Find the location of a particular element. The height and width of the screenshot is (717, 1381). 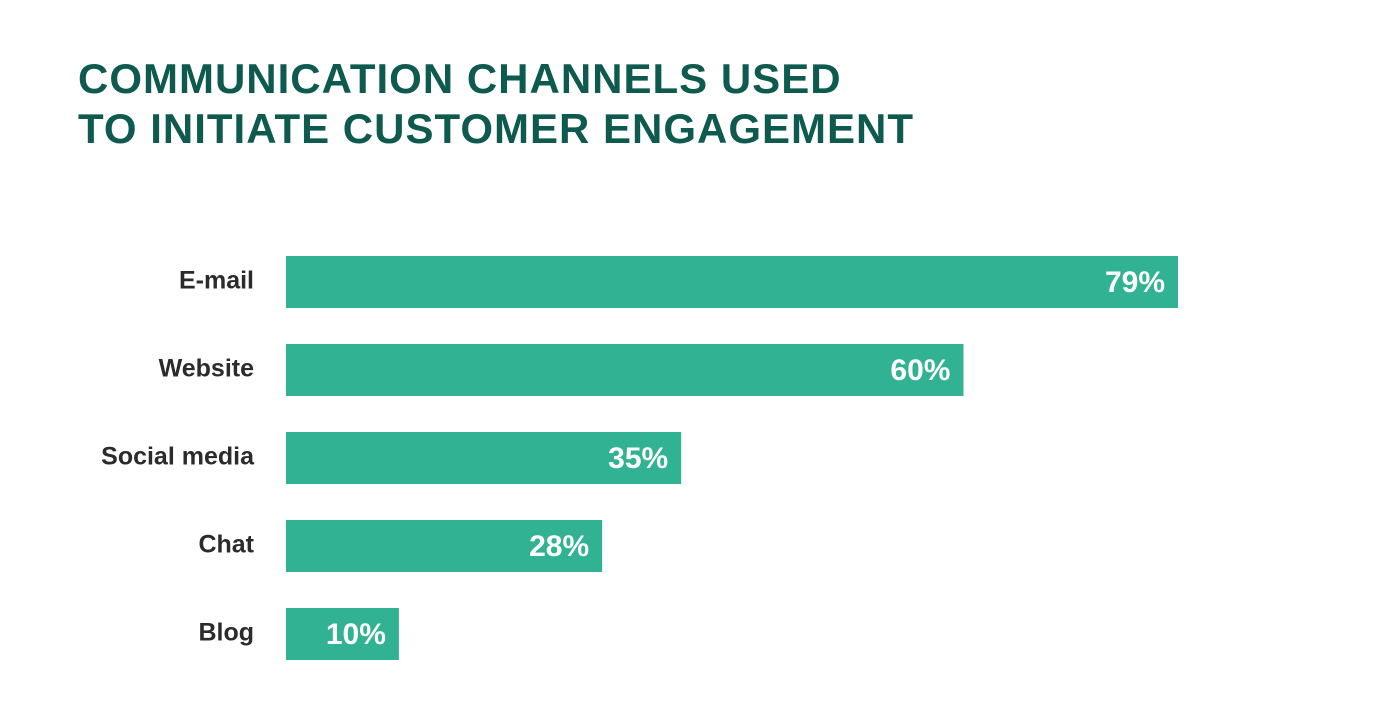

value-label: 10% is located at coordinates (356, 634).